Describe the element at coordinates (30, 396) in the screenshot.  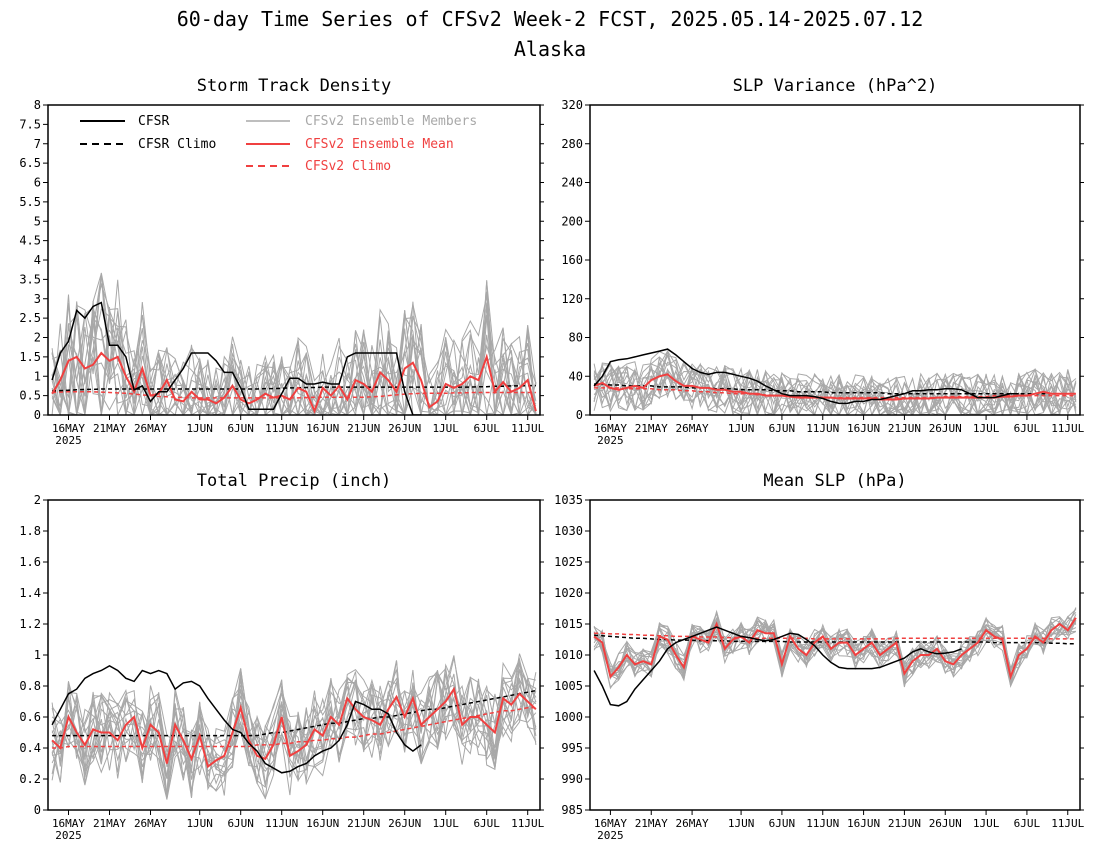
I see `y-tick-label: 0.5` at that location.